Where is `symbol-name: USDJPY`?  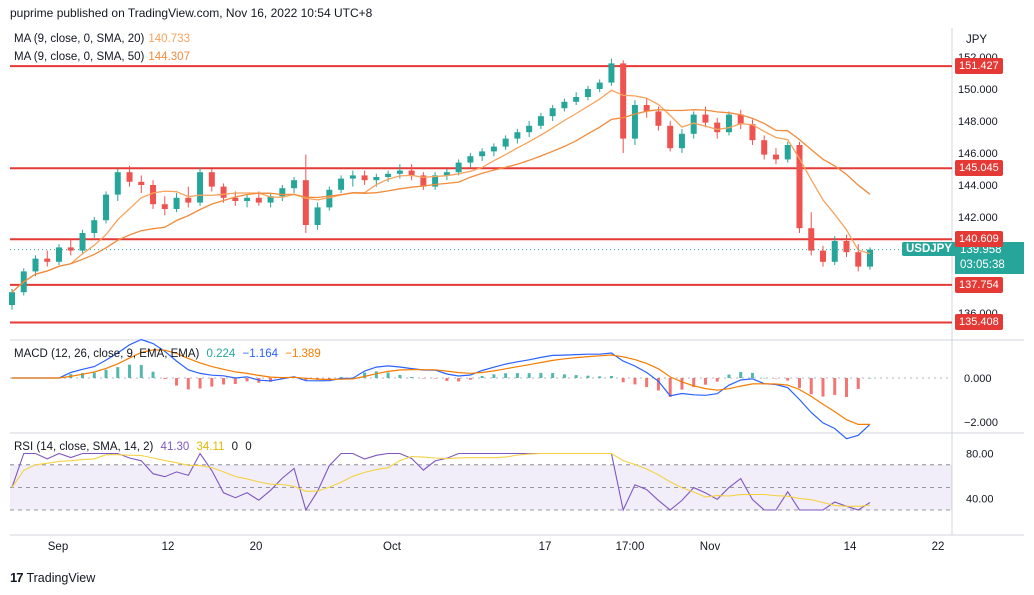
symbol-name: USDJPY is located at coordinates (929, 249).